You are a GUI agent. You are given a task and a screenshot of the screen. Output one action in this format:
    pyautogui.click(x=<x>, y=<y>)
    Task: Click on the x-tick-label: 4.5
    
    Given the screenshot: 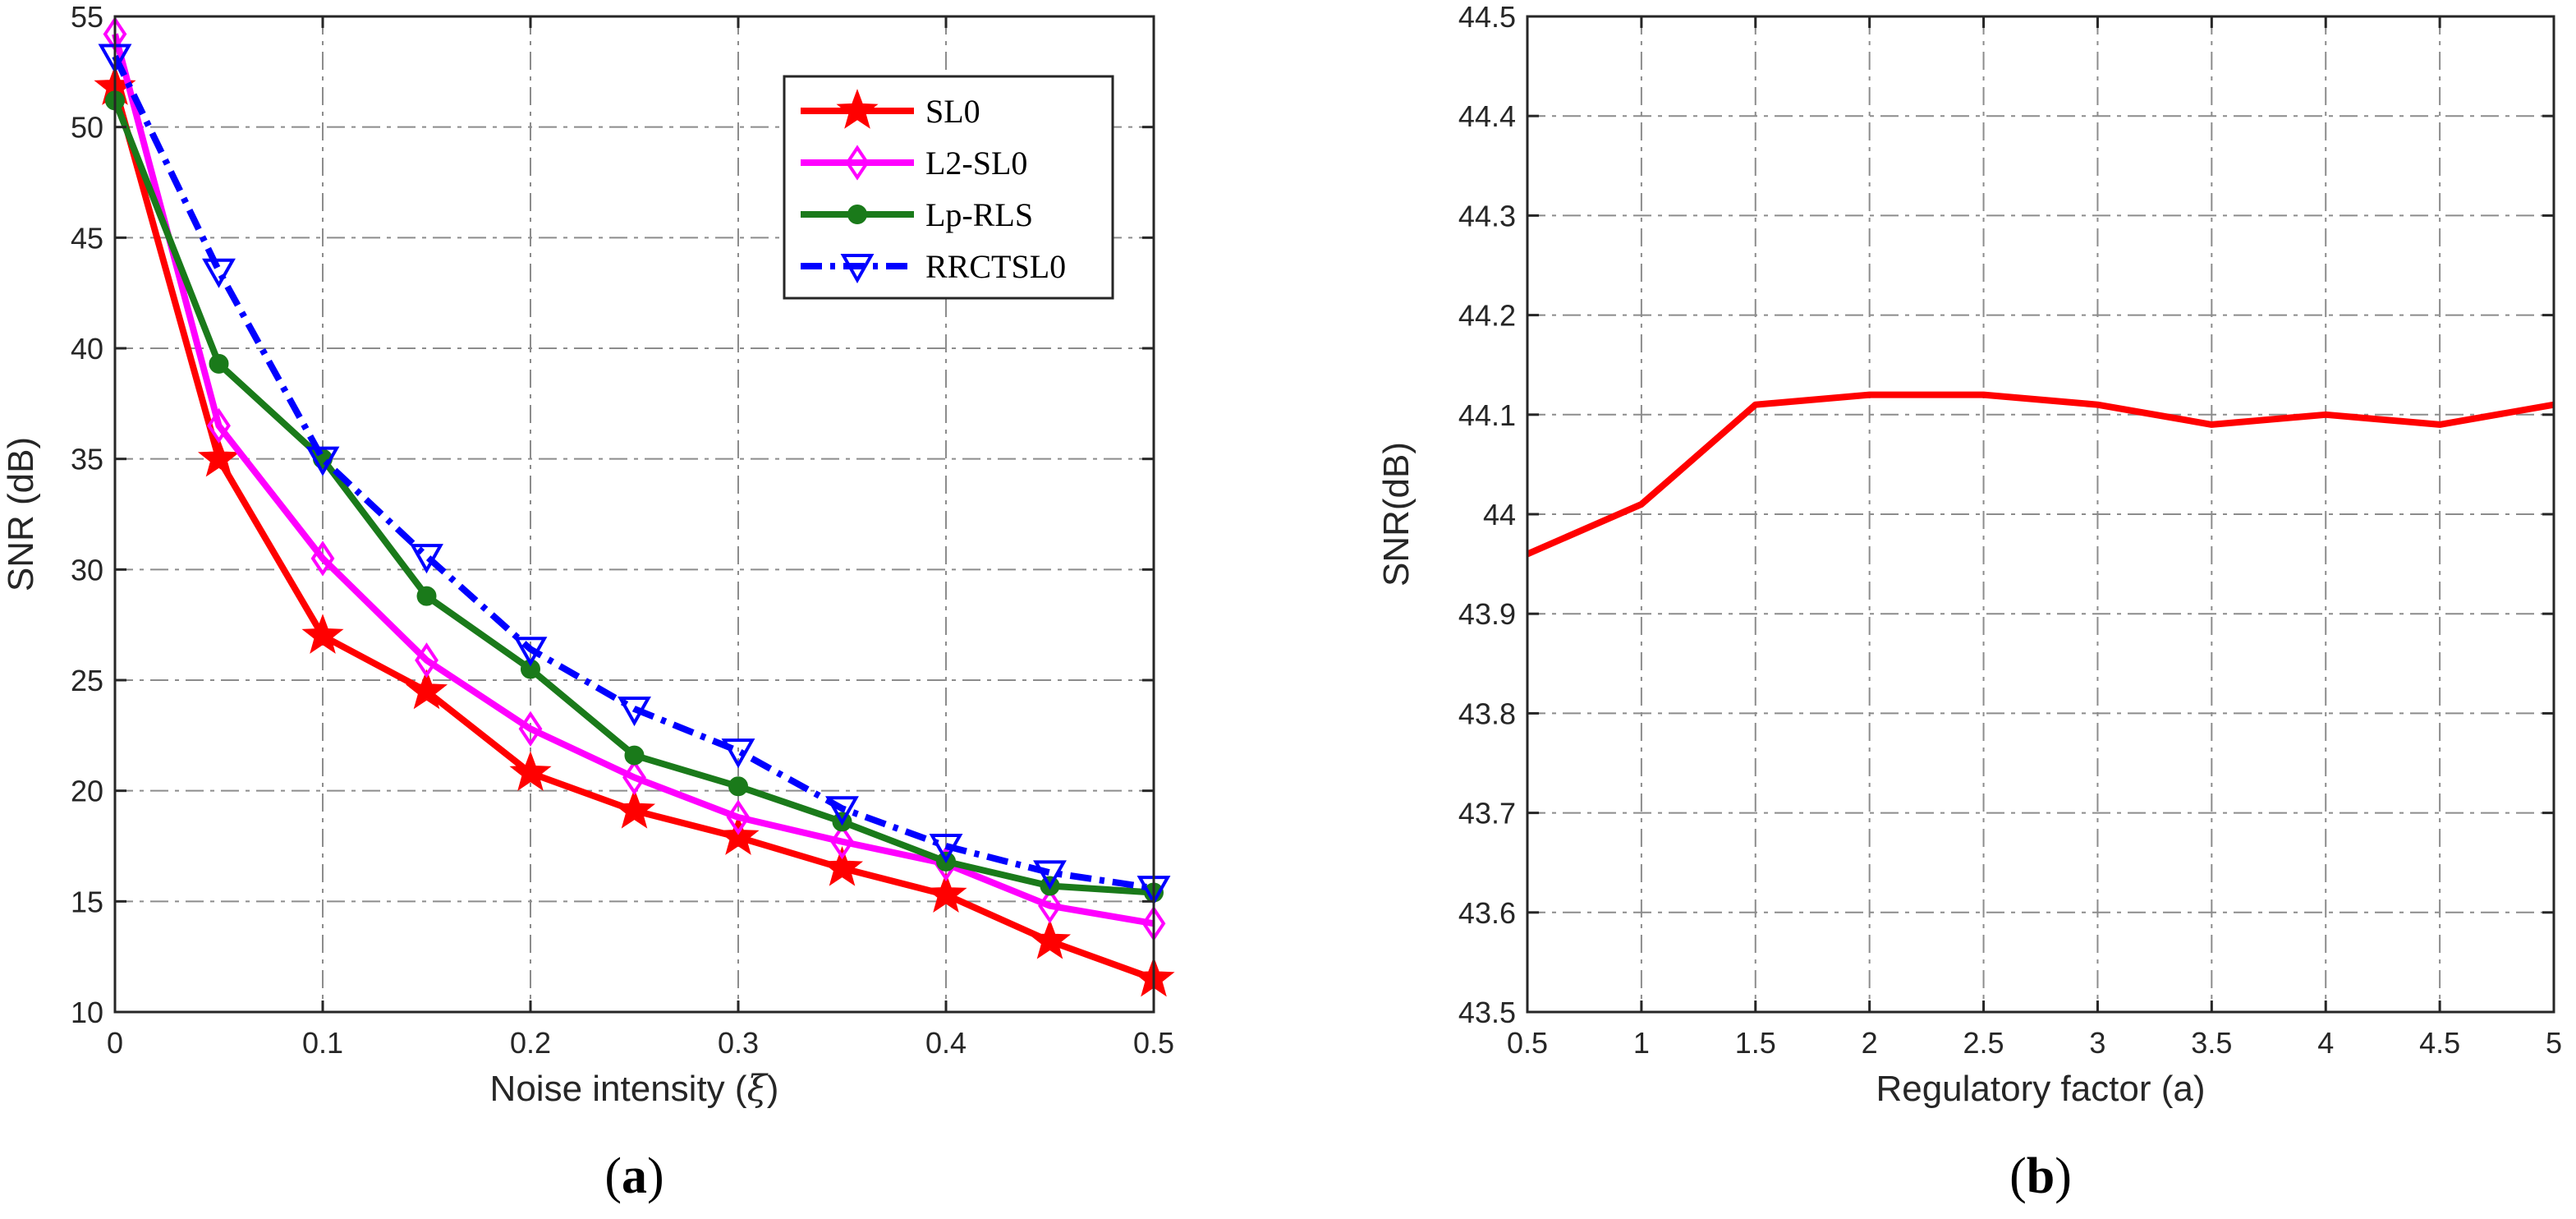 What is the action you would take?
    pyautogui.click(x=2439, y=1043)
    